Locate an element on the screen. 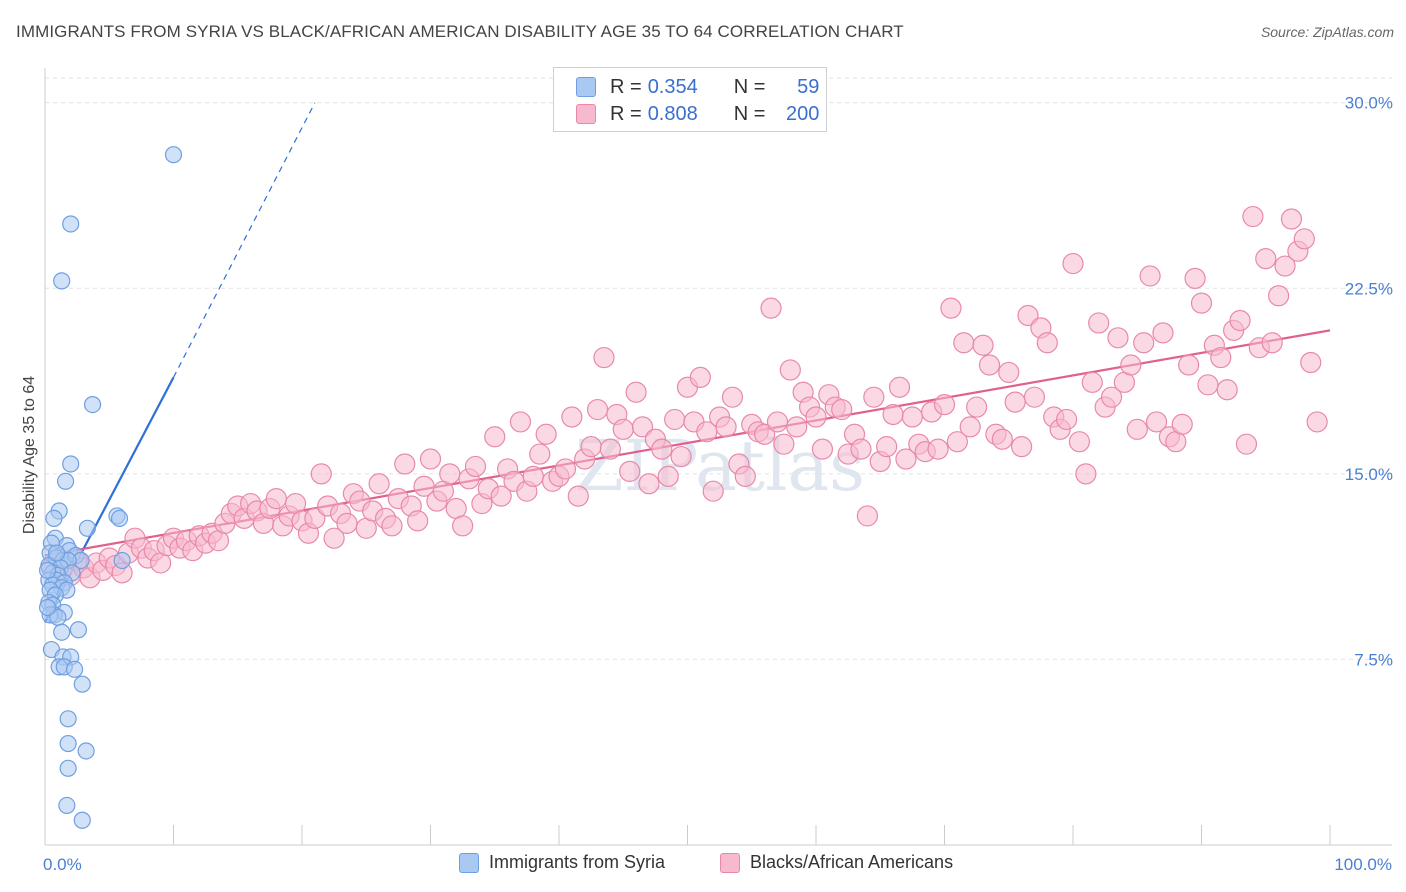 The height and width of the screenshot is (892, 1406). legend-swatch-syria is located at coordinates (586, 87).